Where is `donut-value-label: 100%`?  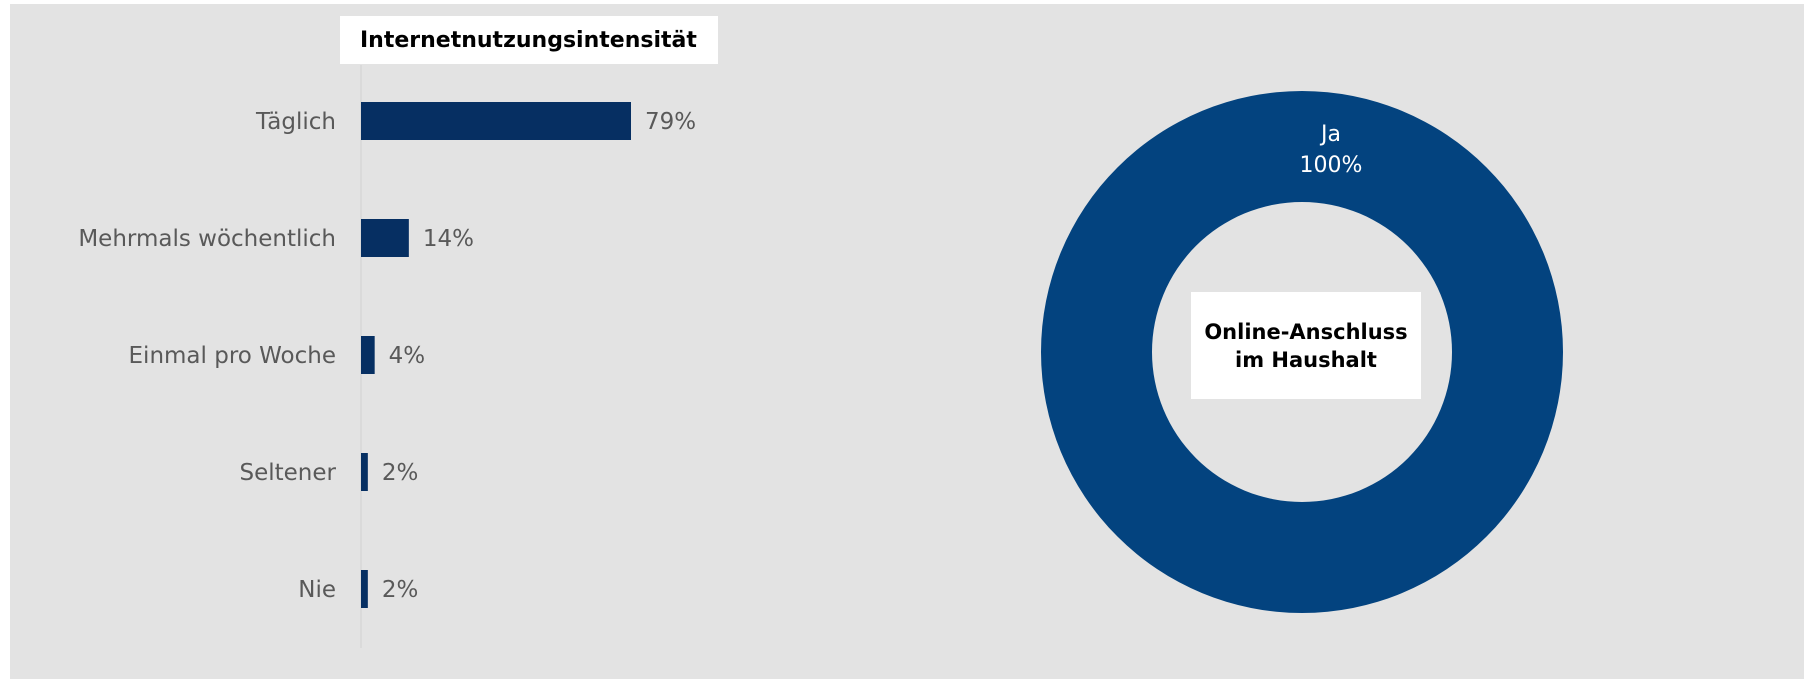
donut-value-label: 100% is located at coordinates (1331, 165).